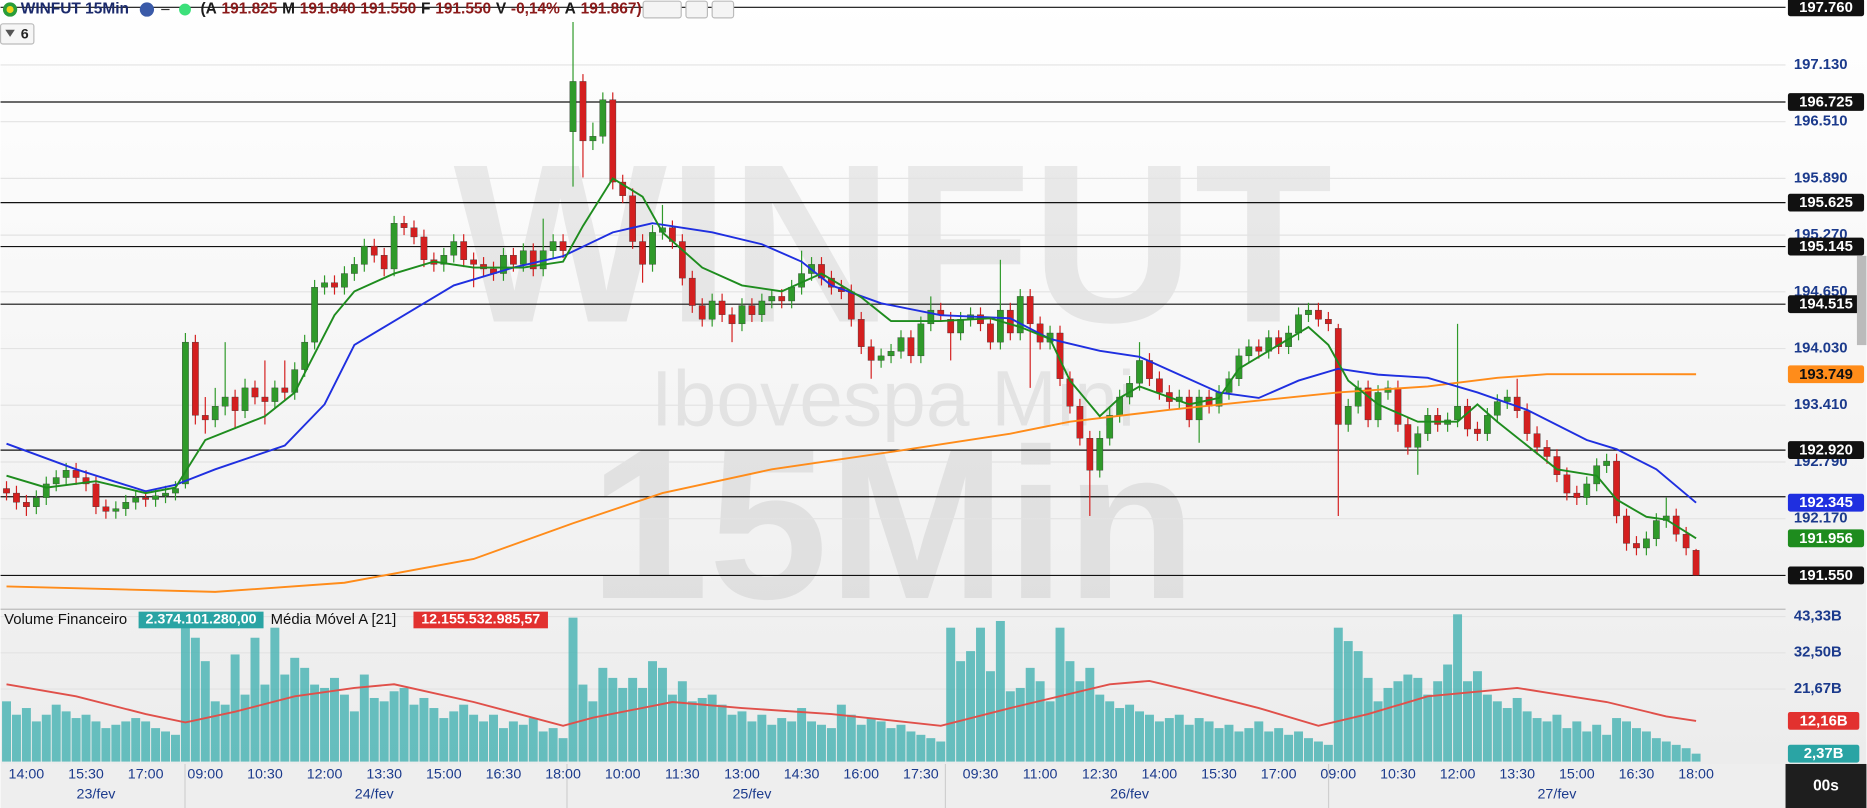 This screenshot has height=808, width=1867. Describe the element at coordinates (535, 9) in the screenshot. I see `quote-item: -0,14%` at that location.